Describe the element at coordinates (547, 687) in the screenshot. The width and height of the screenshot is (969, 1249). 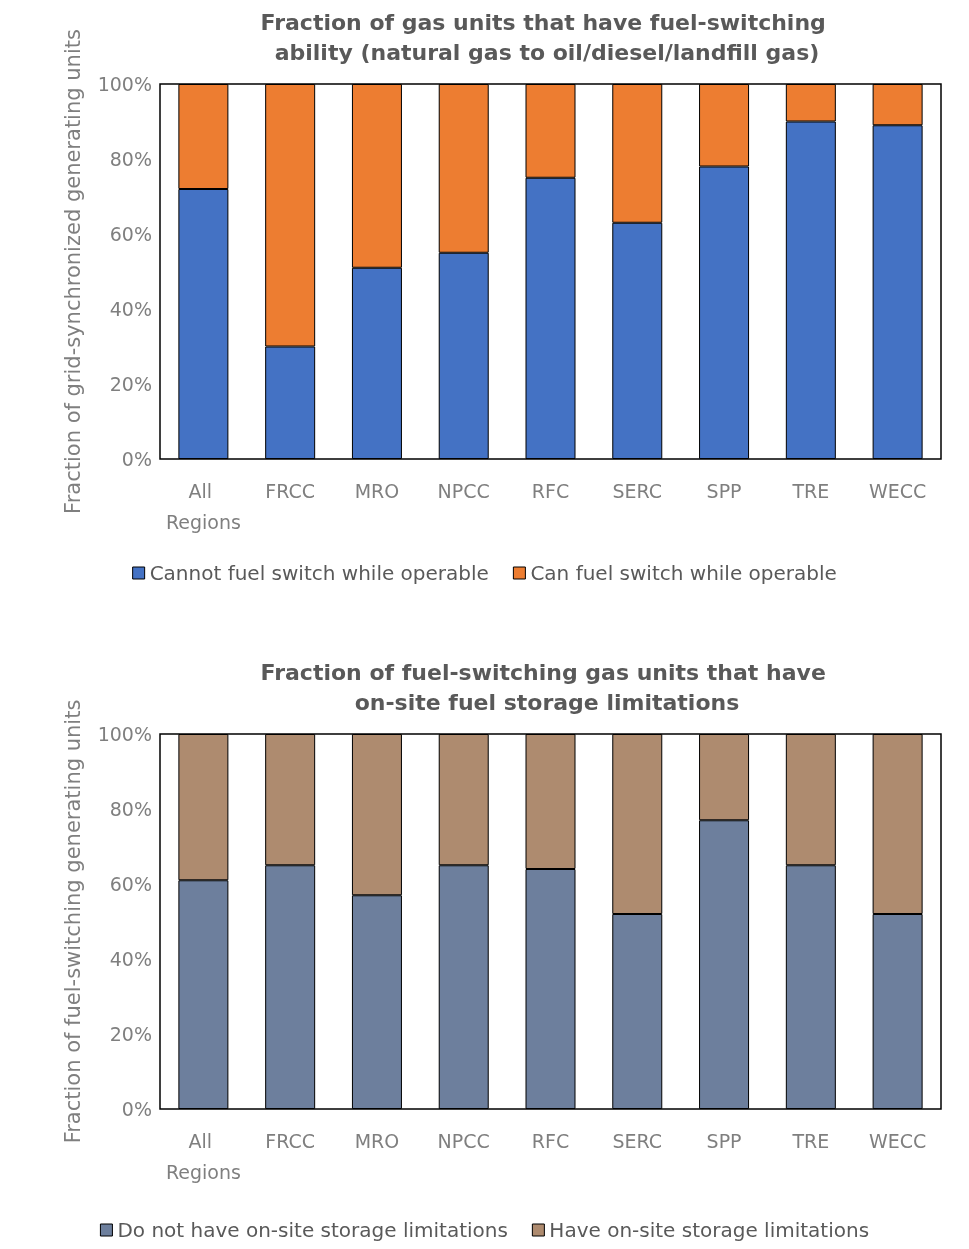
I see `chart-title: Fraction of fuel-switching gas units that have on-site fuel storage limitations` at that location.